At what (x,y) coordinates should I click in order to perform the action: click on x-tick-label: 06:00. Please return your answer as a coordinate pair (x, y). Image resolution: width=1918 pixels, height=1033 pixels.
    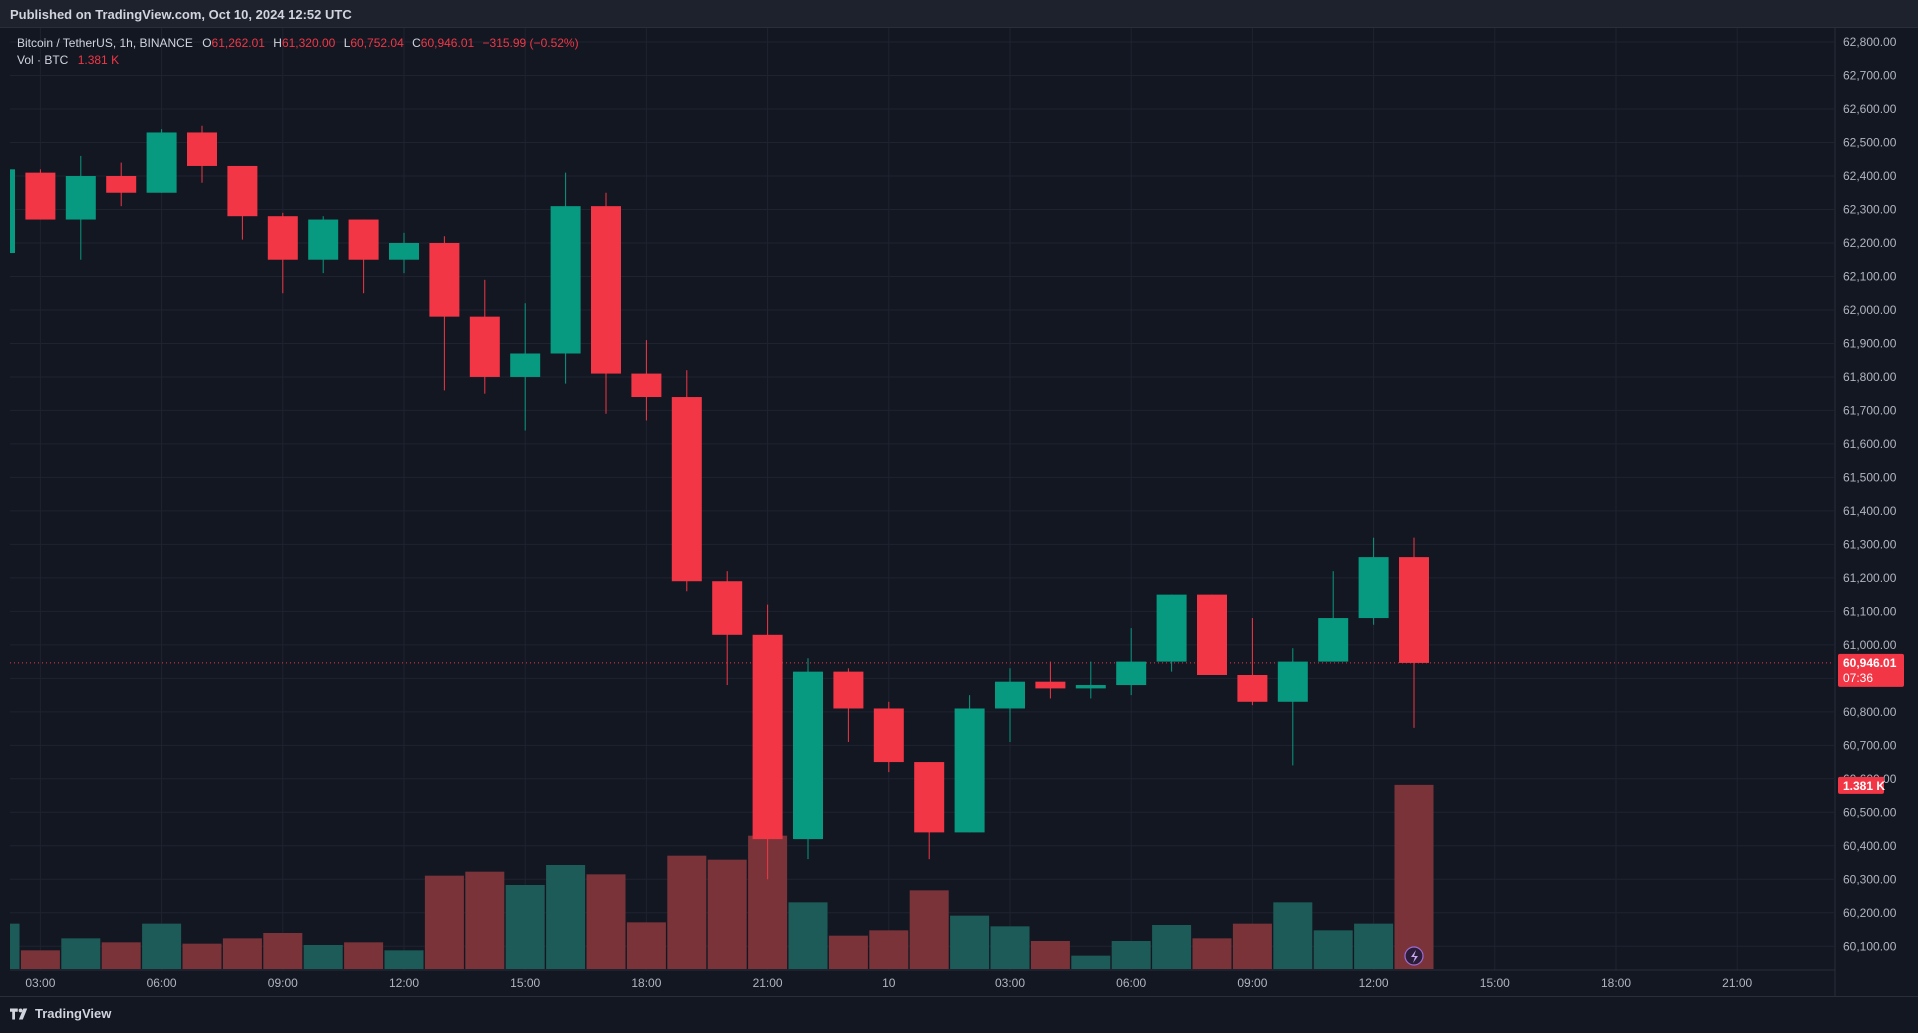
    Looking at the image, I should click on (162, 983).